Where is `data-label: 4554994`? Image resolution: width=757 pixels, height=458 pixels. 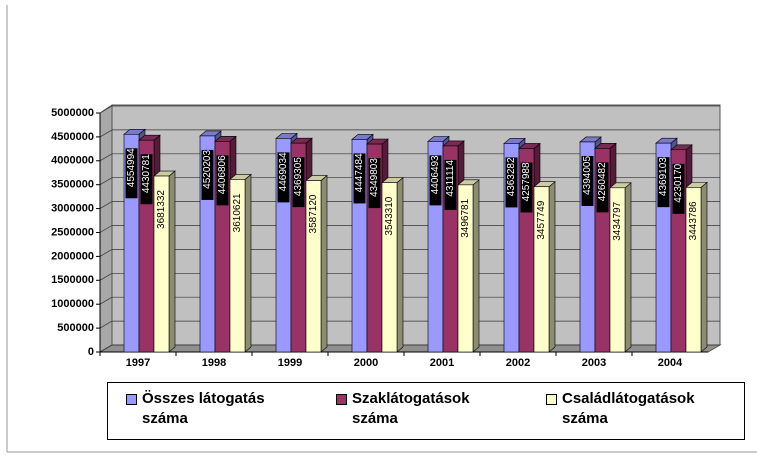
data-label: 4554994 is located at coordinates (131, 167).